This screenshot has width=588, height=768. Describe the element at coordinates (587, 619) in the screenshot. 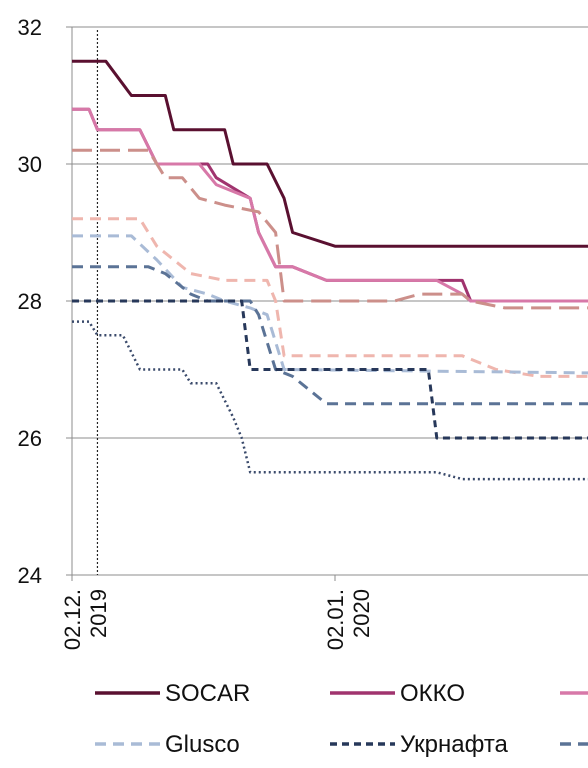

I see `x-tick-label-2: 02.02.` at that location.